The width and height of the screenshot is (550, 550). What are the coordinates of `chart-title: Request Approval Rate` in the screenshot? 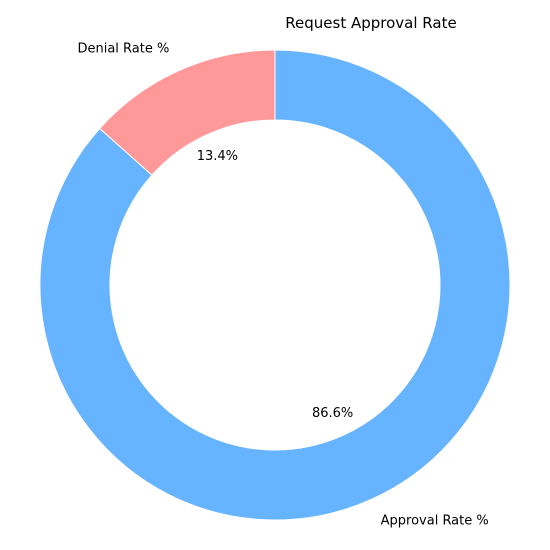 It's located at (370, 23).